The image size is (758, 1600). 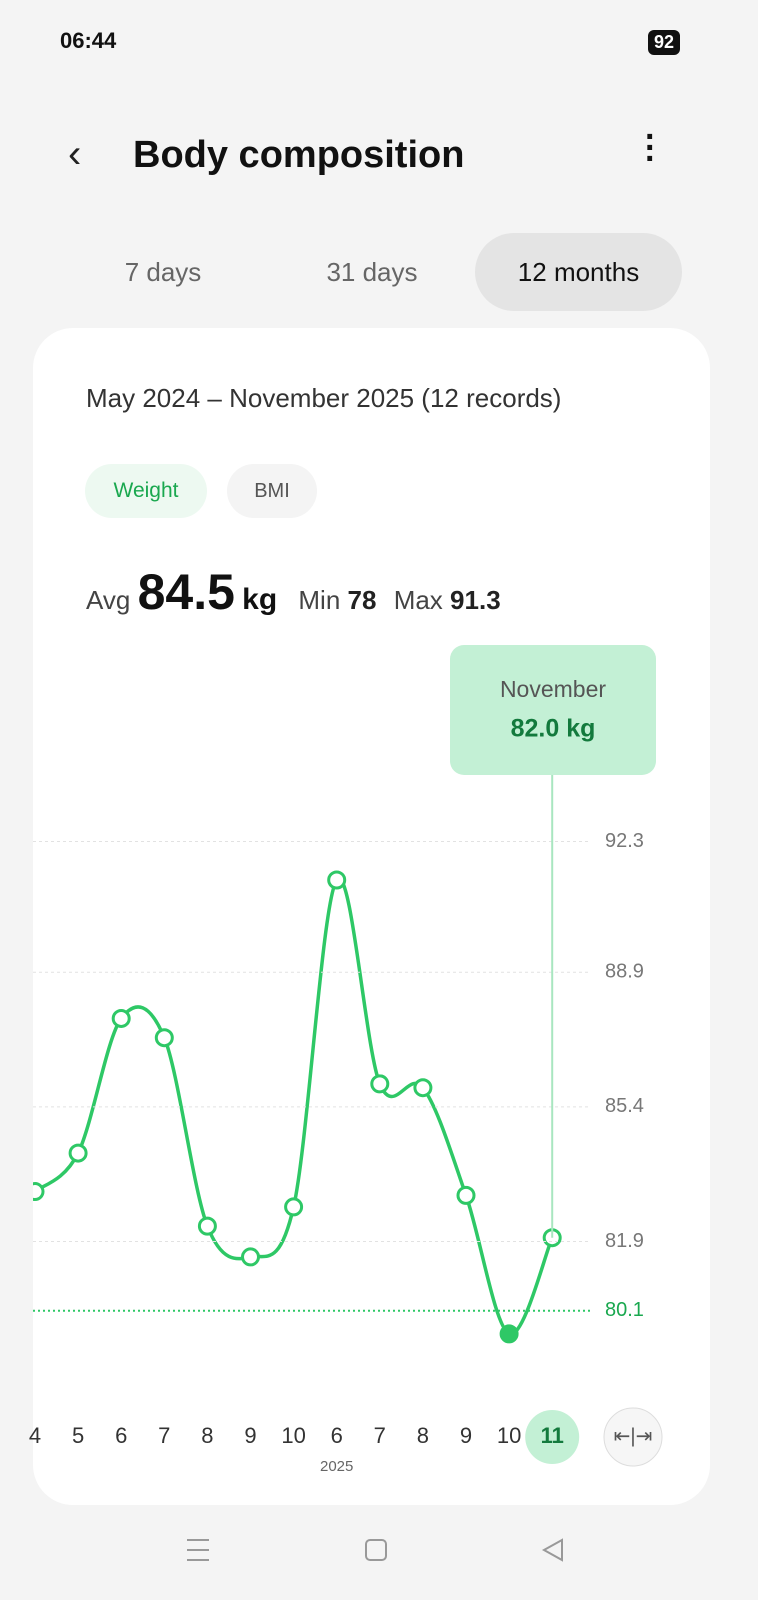 I want to click on avg-label: Avg, so click(x=108, y=600).